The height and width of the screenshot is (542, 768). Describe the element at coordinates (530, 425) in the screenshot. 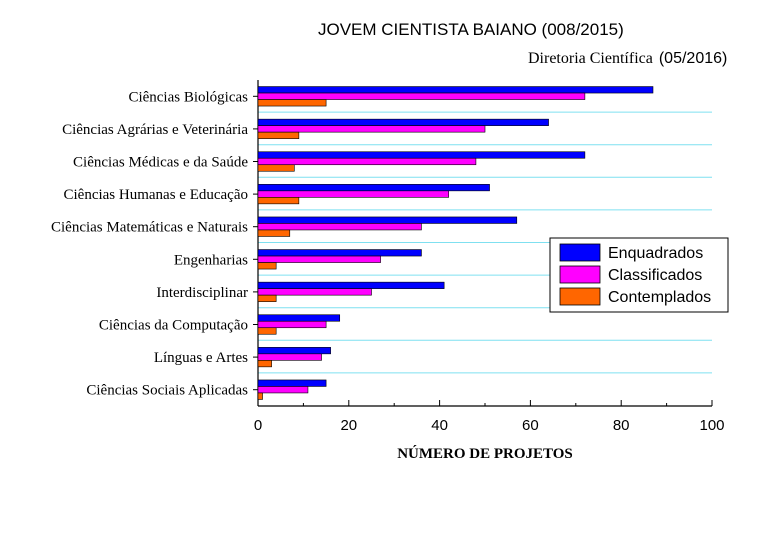

I see `x-tick-label: 60` at that location.